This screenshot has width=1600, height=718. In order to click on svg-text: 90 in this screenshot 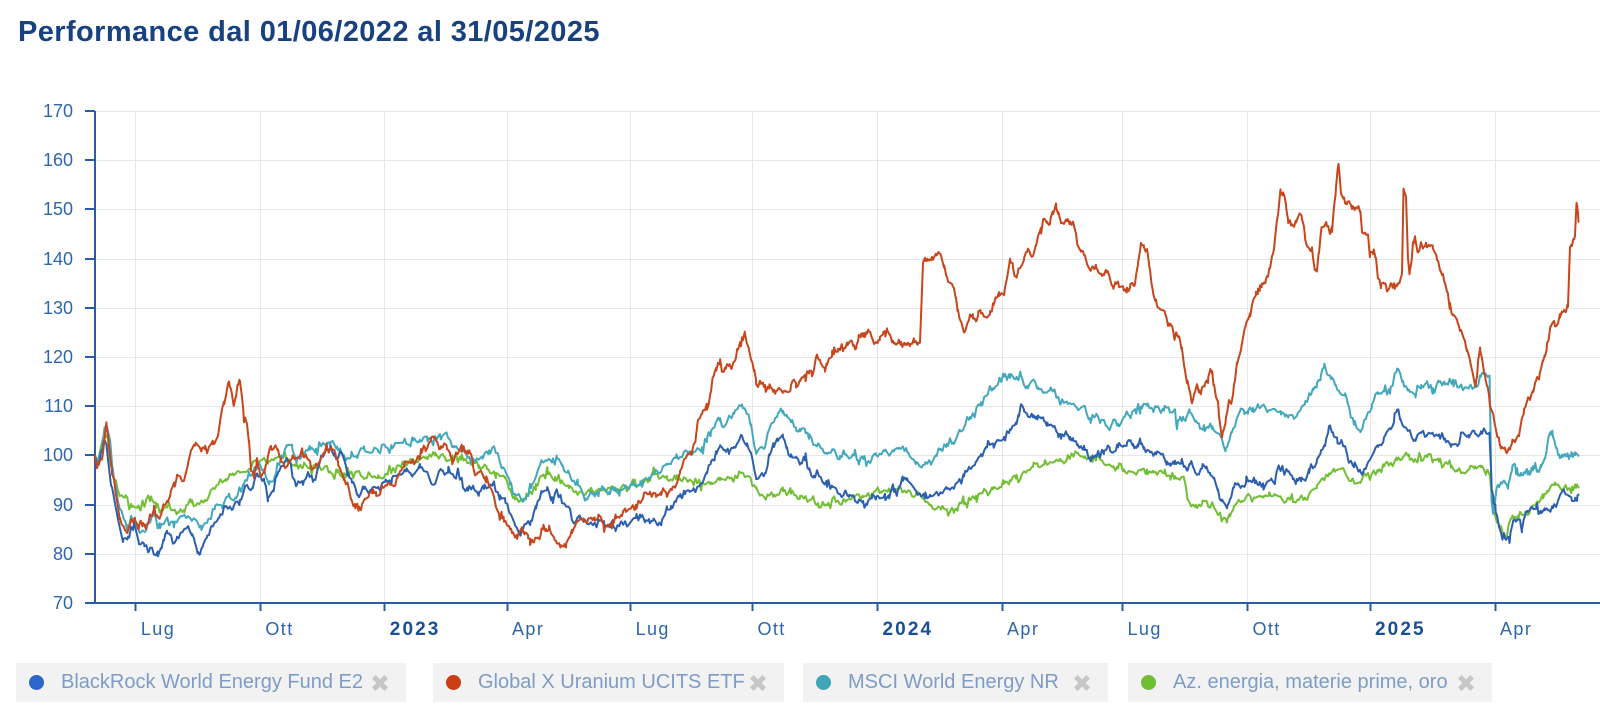, I will do `click(63, 505)`.